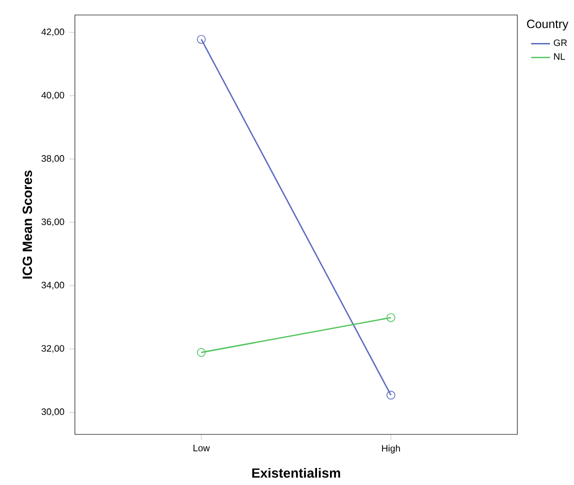 The image size is (574, 485). What do you see at coordinates (547, 25) in the screenshot?
I see `legend-title: Country` at bounding box center [547, 25].